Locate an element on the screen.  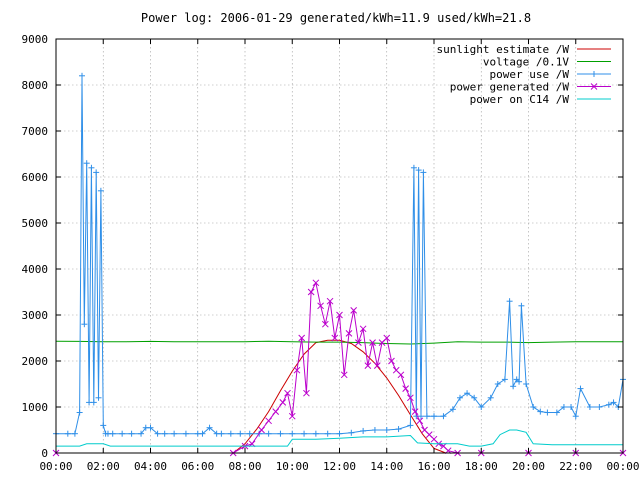
y-tick-label: 9000 is located at coordinates (35, 39).